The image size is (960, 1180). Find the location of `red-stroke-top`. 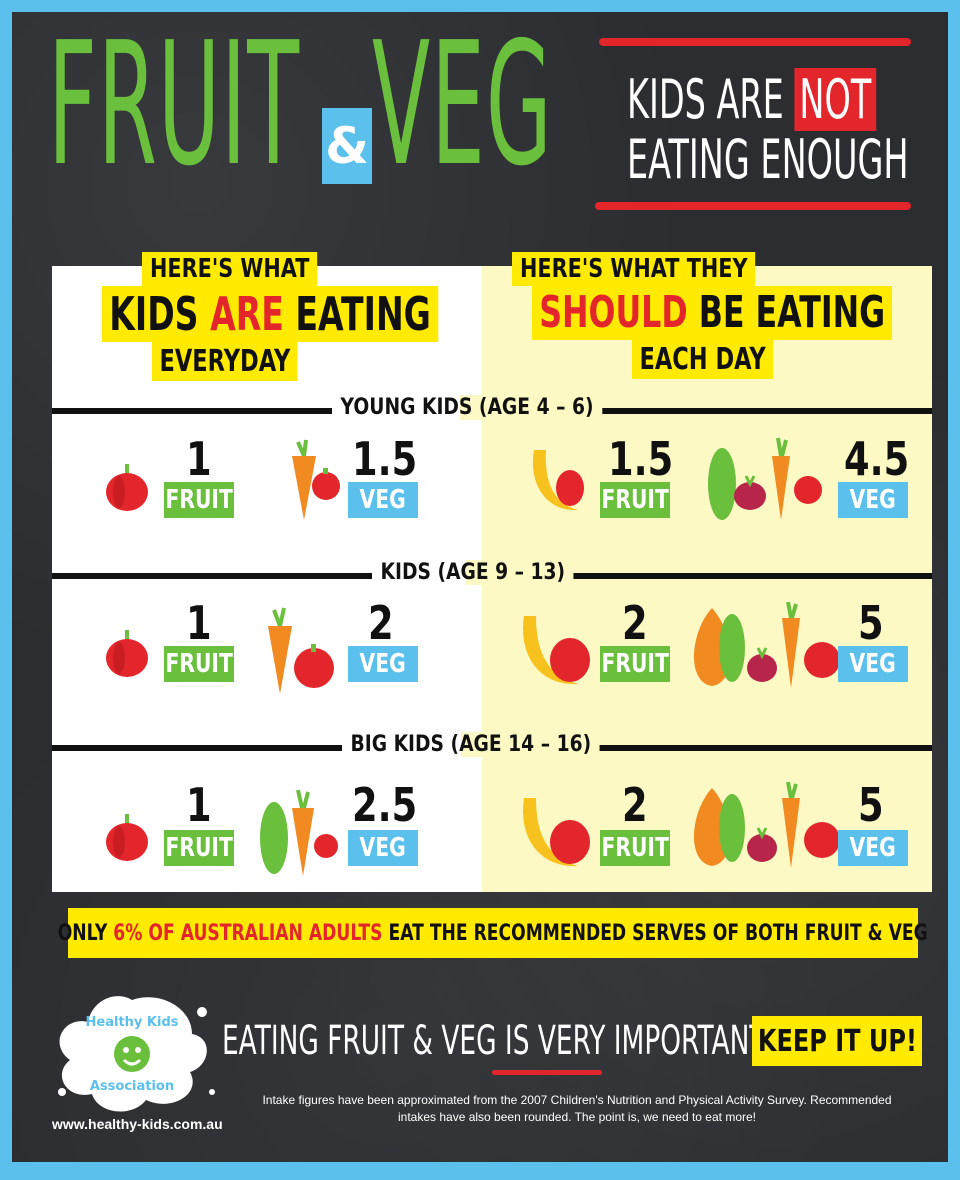

red-stroke-top is located at coordinates (755, 42).